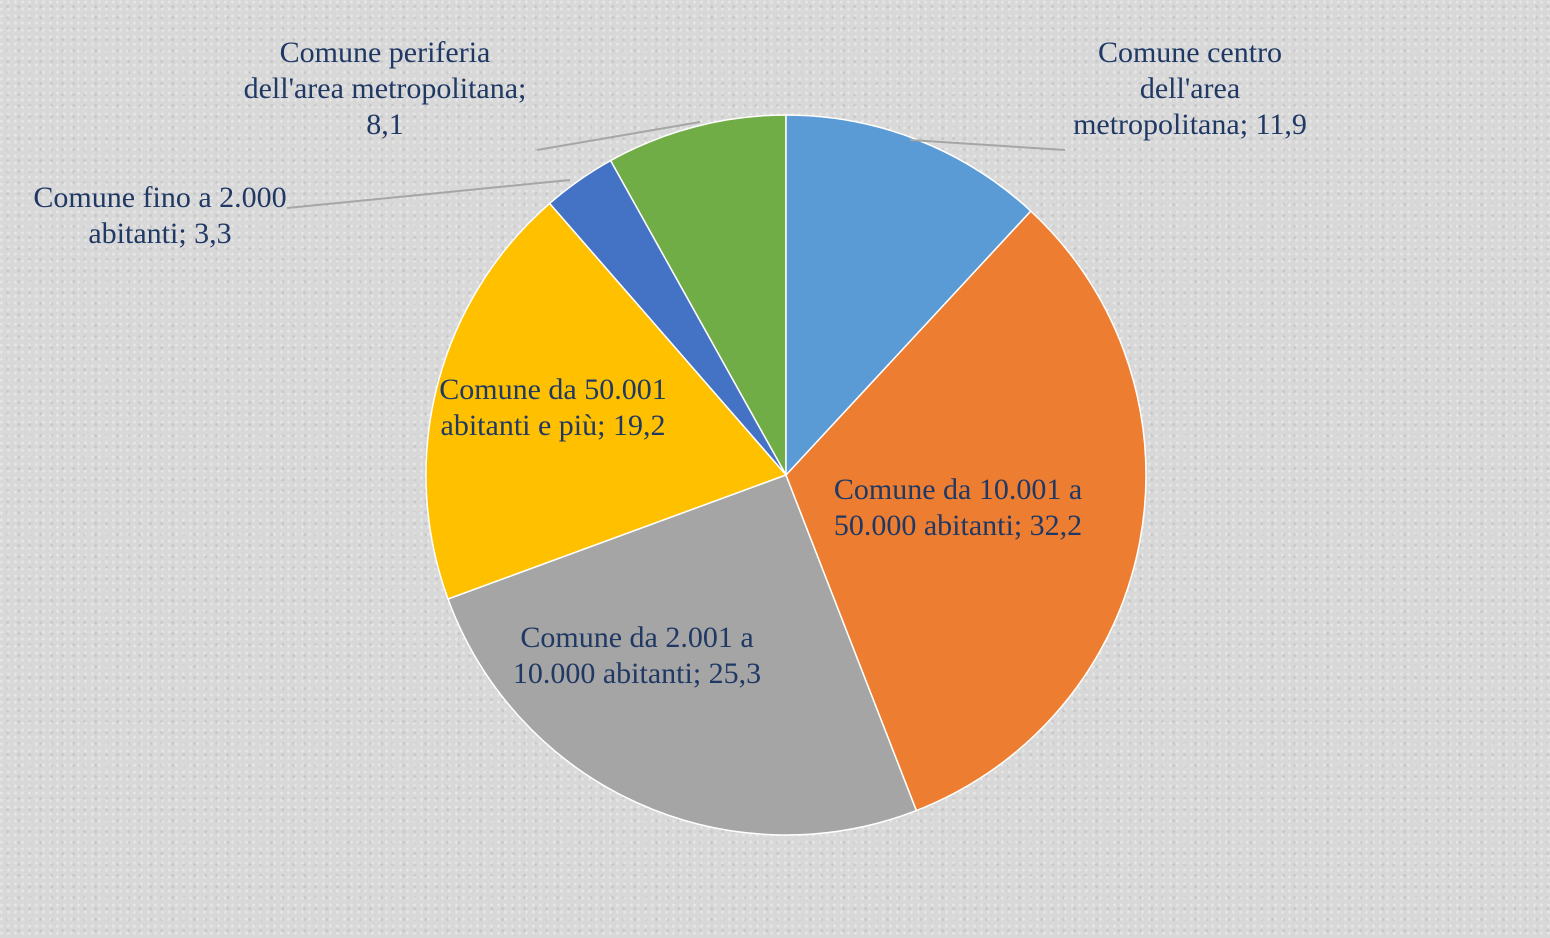  Describe the element at coordinates (633, 655) in the screenshot. I see `category-name: Comune da 2.001 a 10.000 abitanti` at that location.